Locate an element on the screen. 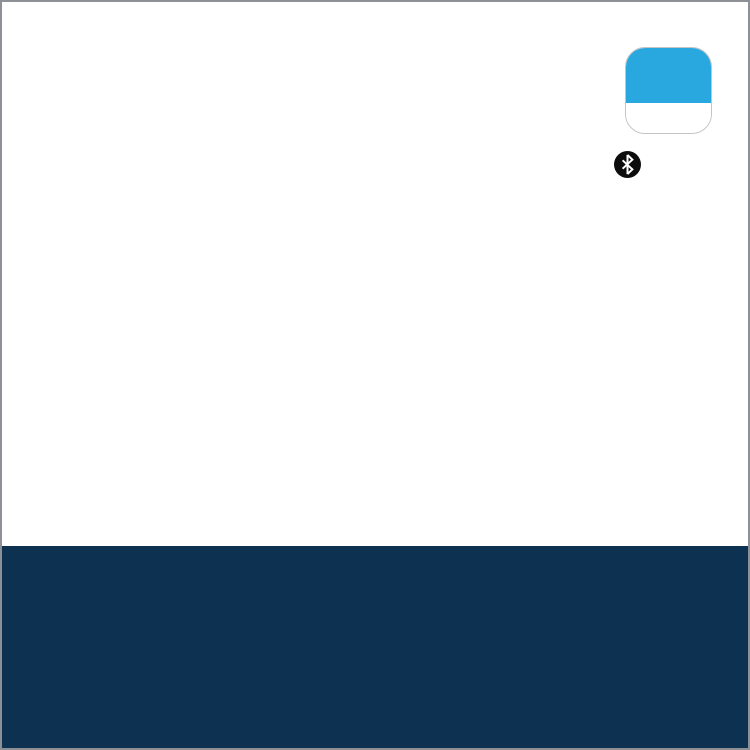 The height and width of the screenshot is (750, 750). bluetooth-icon is located at coordinates (627, 164).